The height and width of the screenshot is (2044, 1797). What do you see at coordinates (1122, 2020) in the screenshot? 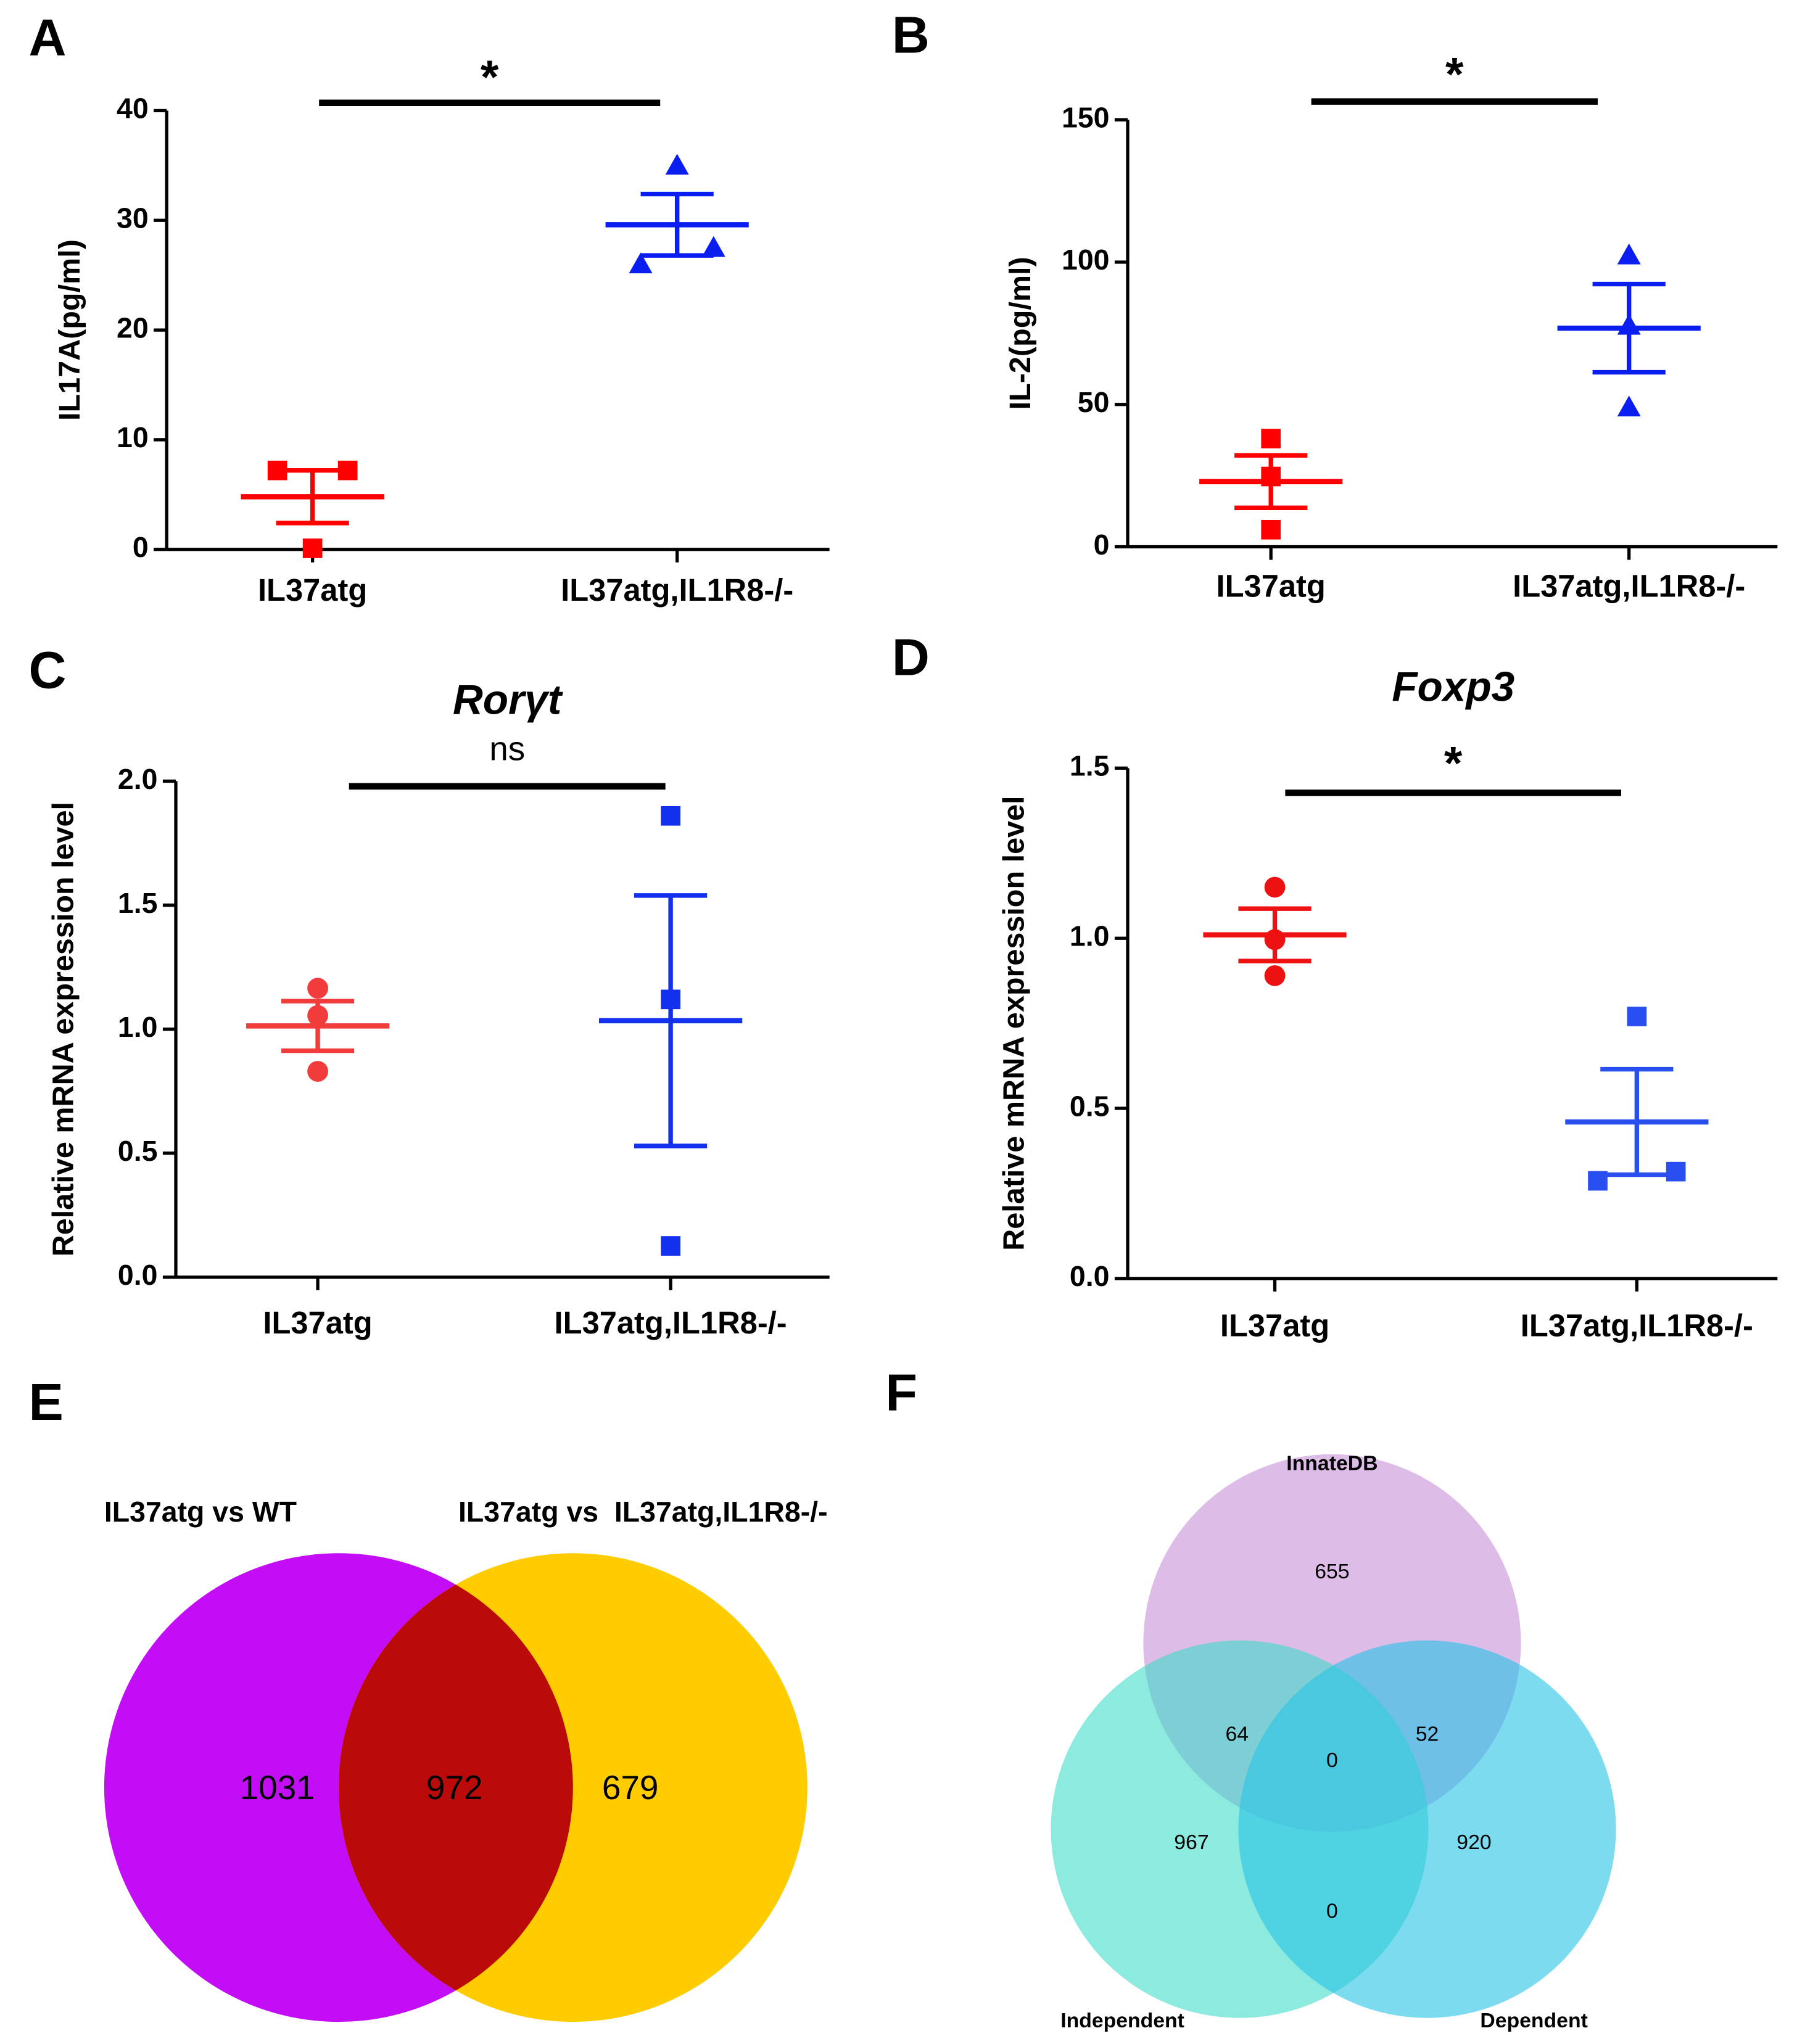
I see `set-label: Independent` at bounding box center [1122, 2020].